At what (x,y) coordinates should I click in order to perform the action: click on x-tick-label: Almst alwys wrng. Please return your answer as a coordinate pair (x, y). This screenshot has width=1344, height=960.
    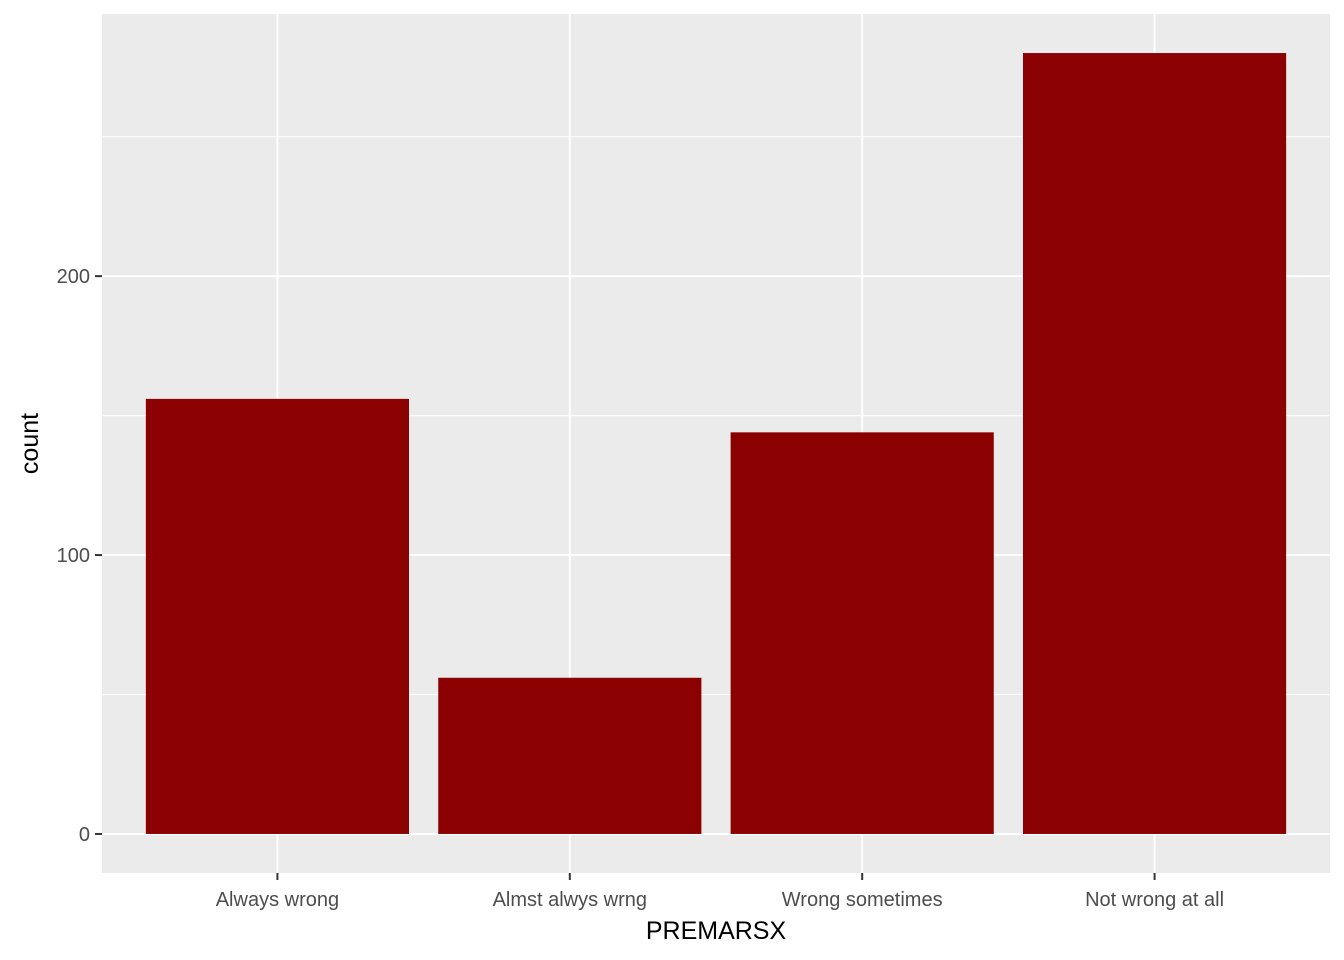
    Looking at the image, I should click on (570, 900).